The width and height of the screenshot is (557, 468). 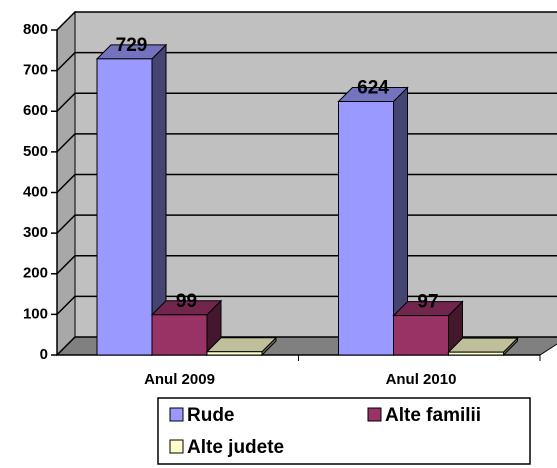 I want to click on y-tick-label: 700, so click(x=35, y=70).